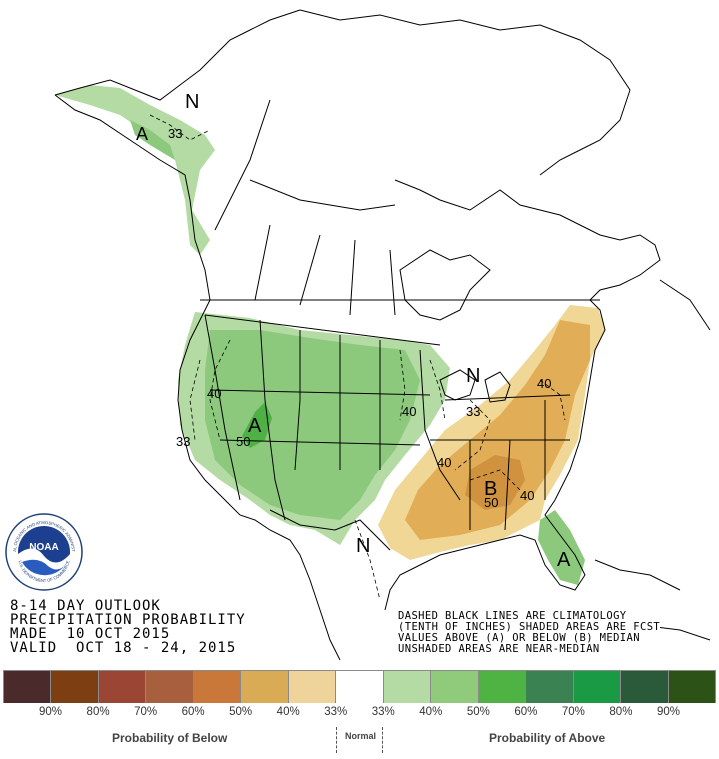  What do you see at coordinates (243, 441) in the screenshot?
I see `label-50-west: 50` at bounding box center [243, 441].